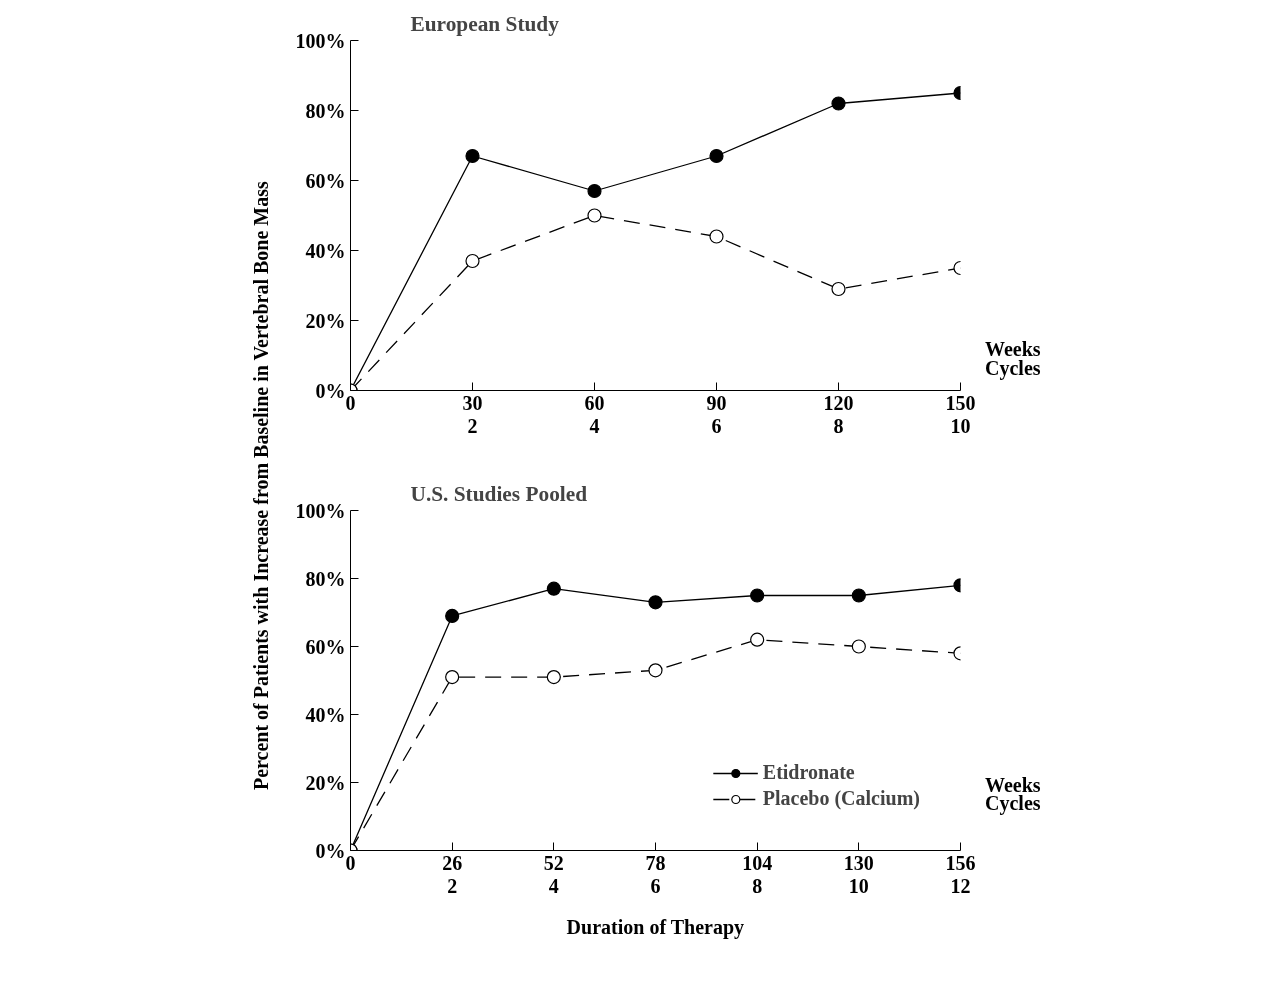 The image size is (1284, 1000). Describe the element at coordinates (841, 798) in the screenshot. I see `legend-label: Placebo (Calcium)` at that location.